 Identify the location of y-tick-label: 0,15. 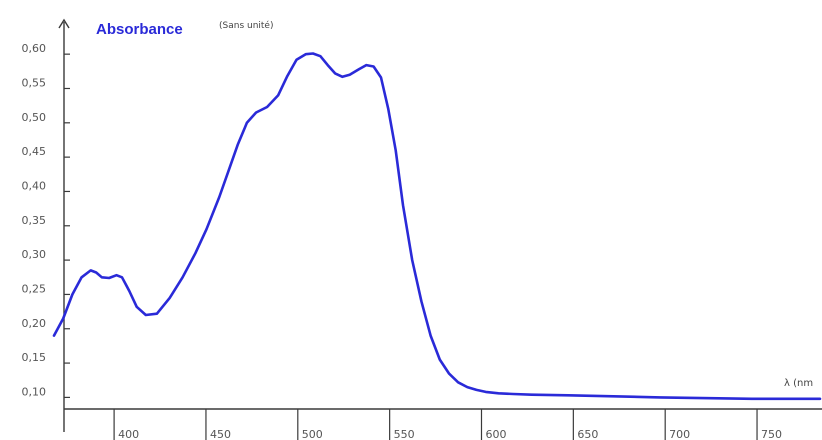
(34, 357).